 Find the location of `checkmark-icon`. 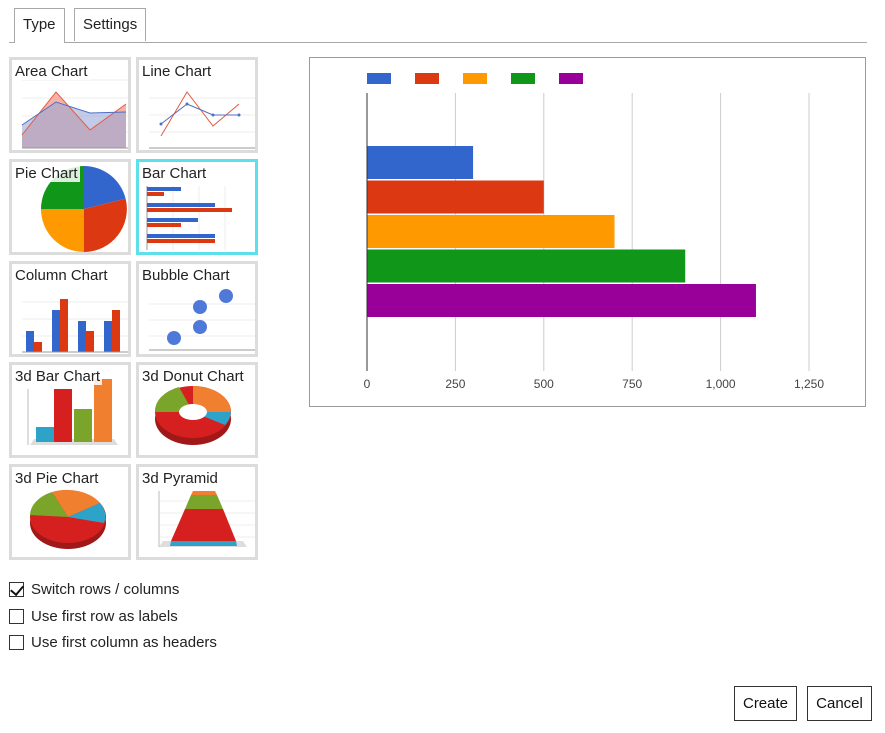

checkmark-icon is located at coordinates (17, 589).